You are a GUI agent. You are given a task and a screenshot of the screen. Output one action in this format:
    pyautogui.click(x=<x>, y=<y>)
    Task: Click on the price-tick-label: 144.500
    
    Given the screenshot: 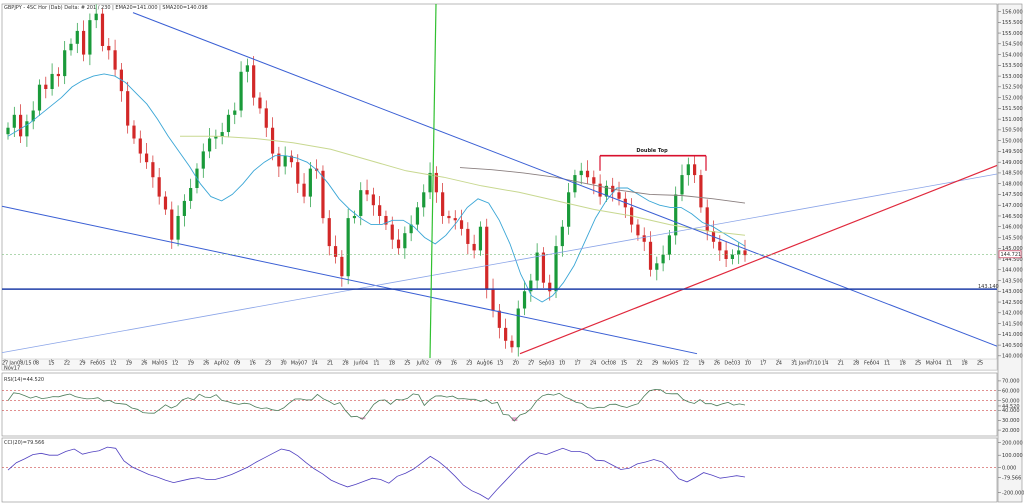 What is the action you would take?
    pyautogui.click(x=1012, y=260)
    